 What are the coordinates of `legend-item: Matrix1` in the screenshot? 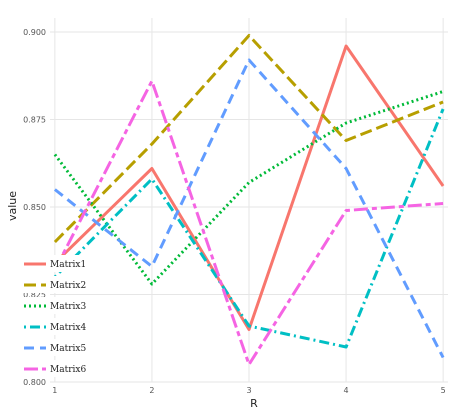 It's located at (66, 263).